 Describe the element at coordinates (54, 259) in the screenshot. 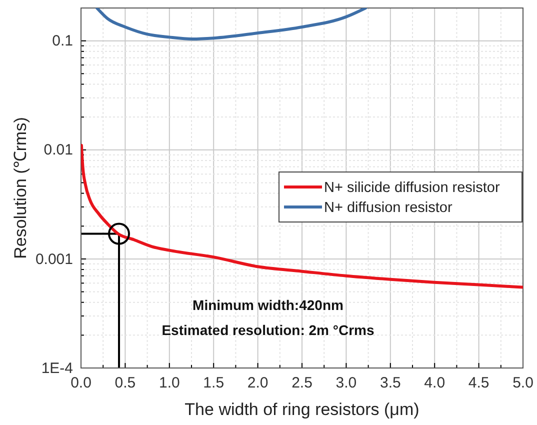

I see `y-tick-label: 0.001` at that location.